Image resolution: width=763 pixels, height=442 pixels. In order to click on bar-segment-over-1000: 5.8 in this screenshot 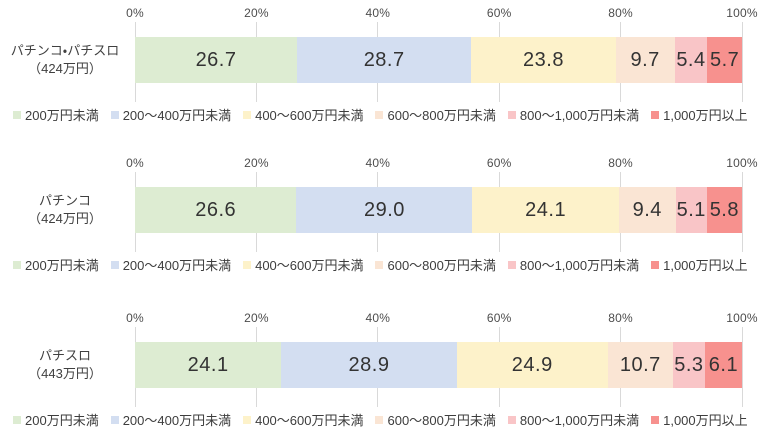, I will do `click(724, 210)`.